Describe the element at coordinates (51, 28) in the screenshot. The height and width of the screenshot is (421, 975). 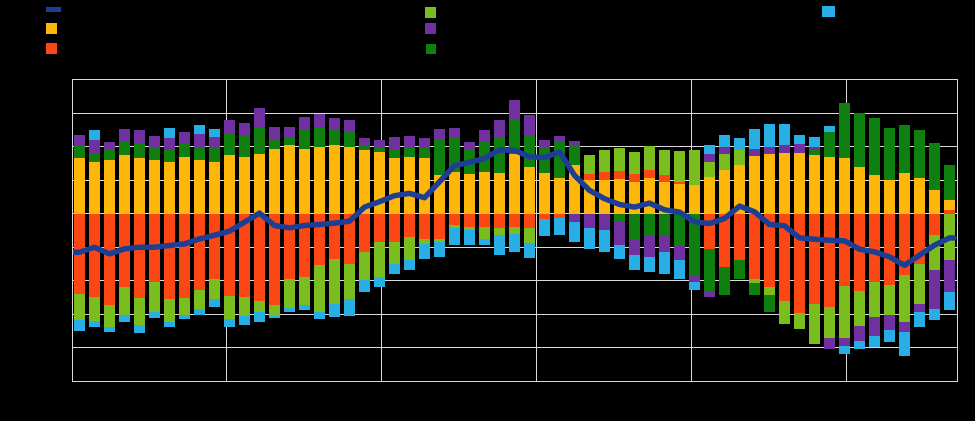
I see `legend-swatch-amber-series` at that location.